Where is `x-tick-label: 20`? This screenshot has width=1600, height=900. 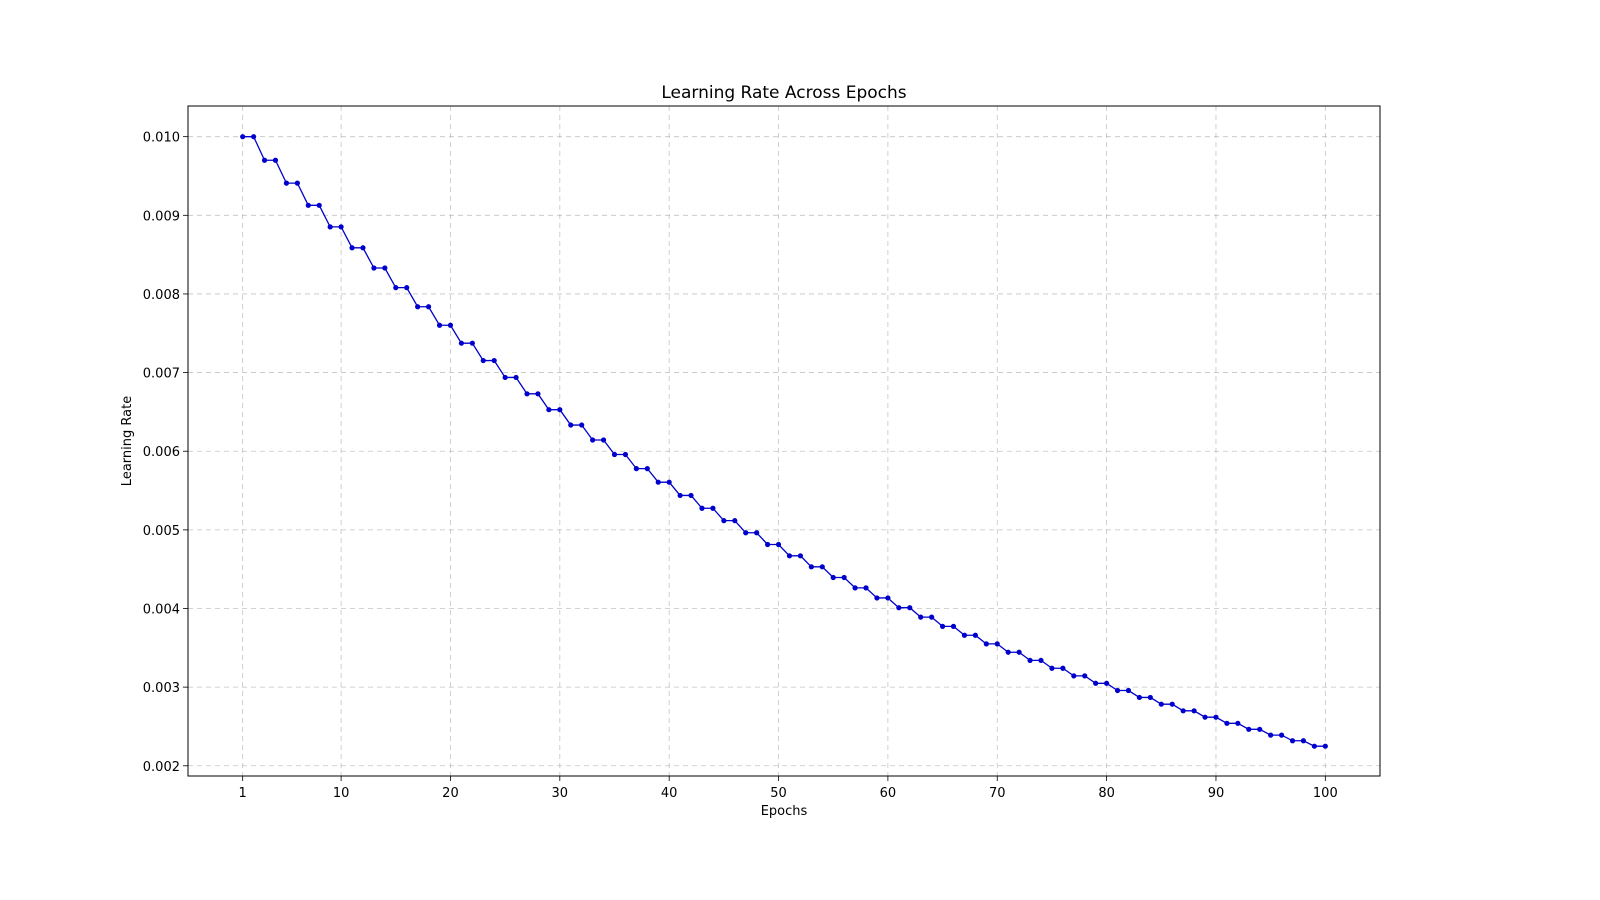
x-tick-label: 20 is located at coordinates (450, 793).